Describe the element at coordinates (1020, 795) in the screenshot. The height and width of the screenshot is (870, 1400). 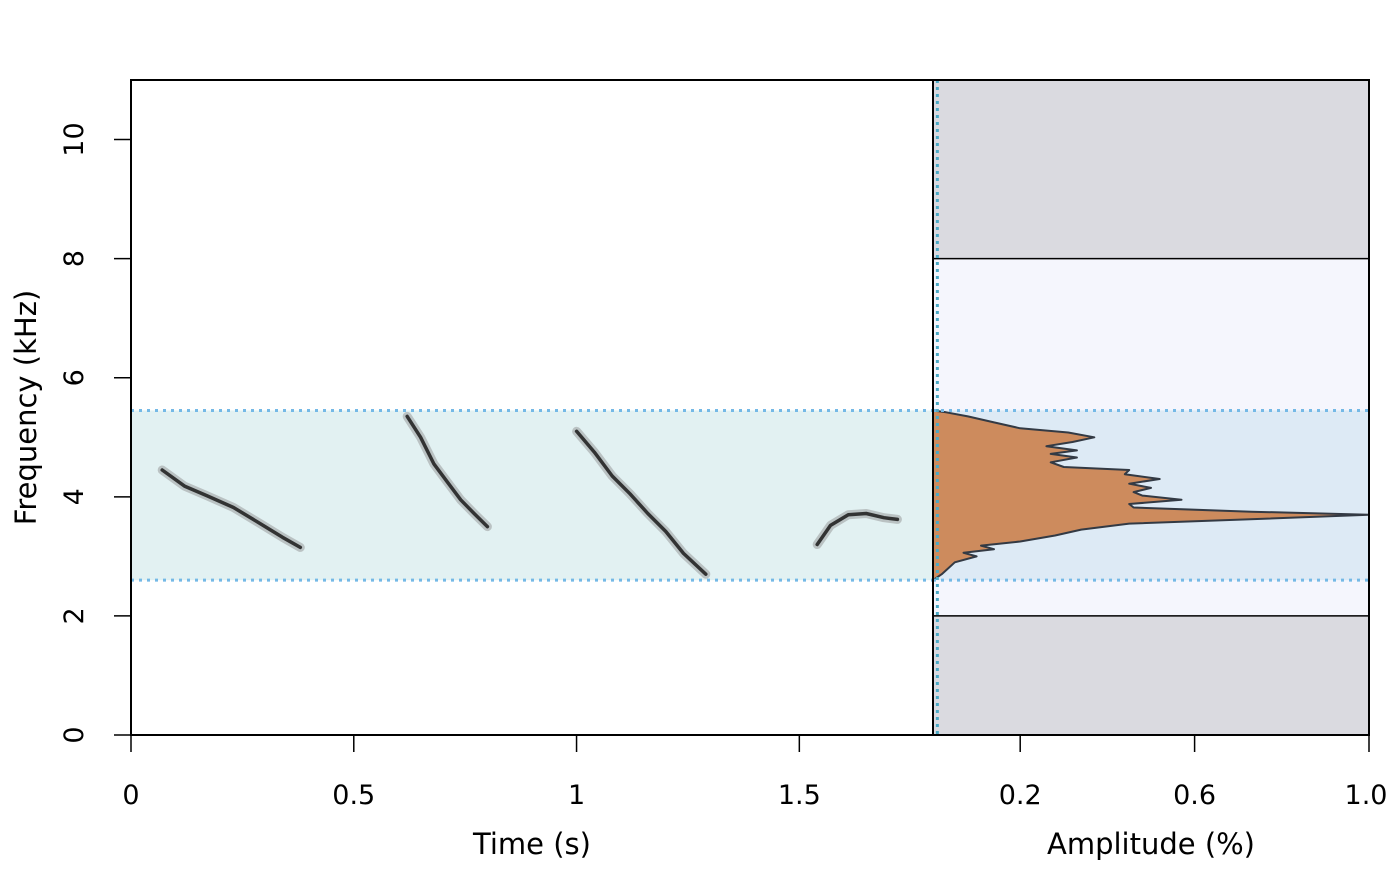
I see `amplitude-x-tick-label: 0.2` at that location.